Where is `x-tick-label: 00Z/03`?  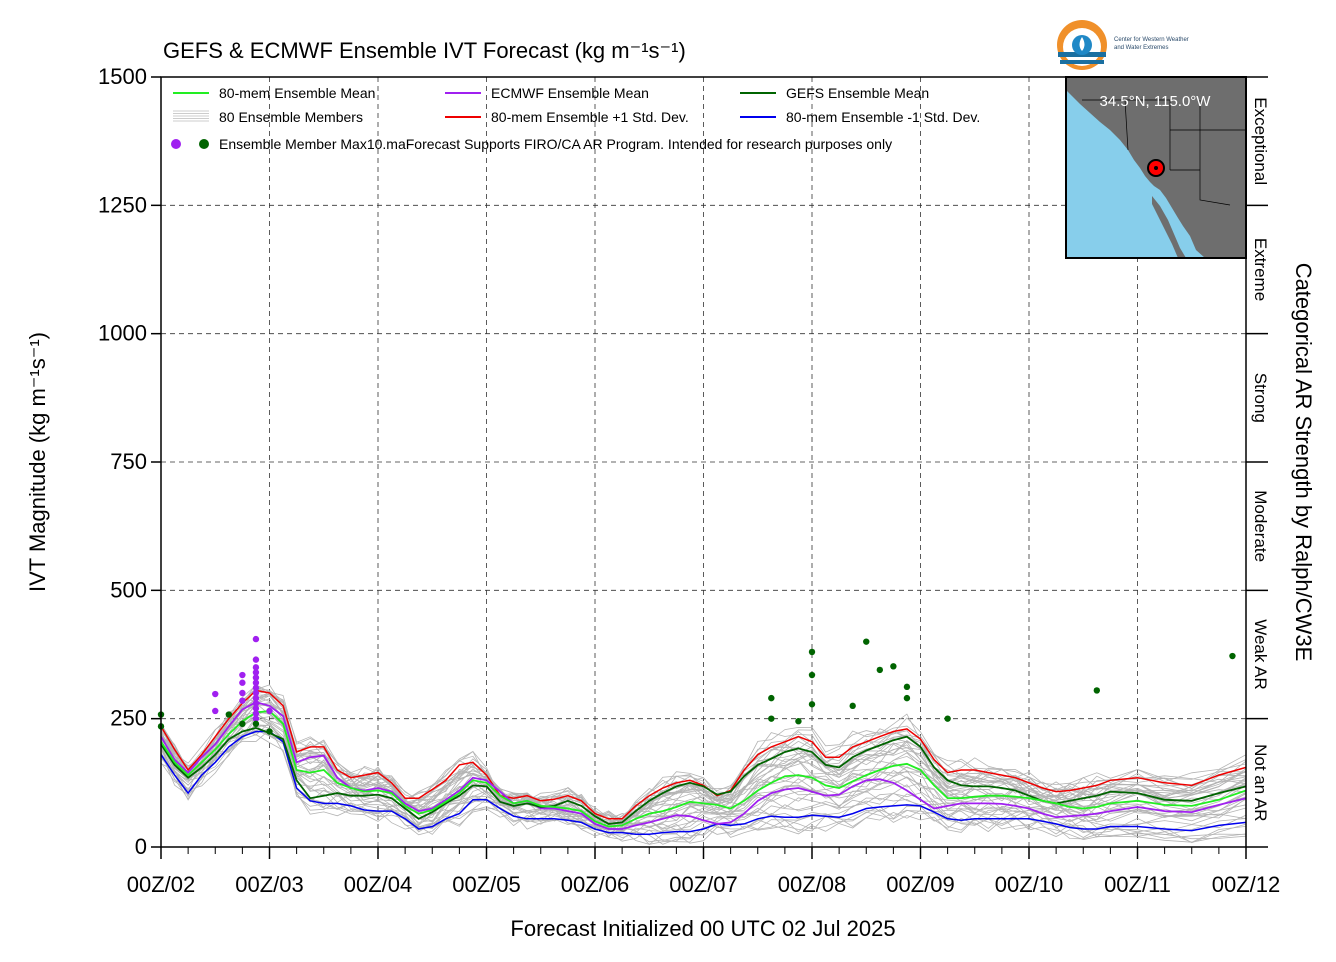
x-tick-label: 00Z/03 is located at coordinates (269, 884).